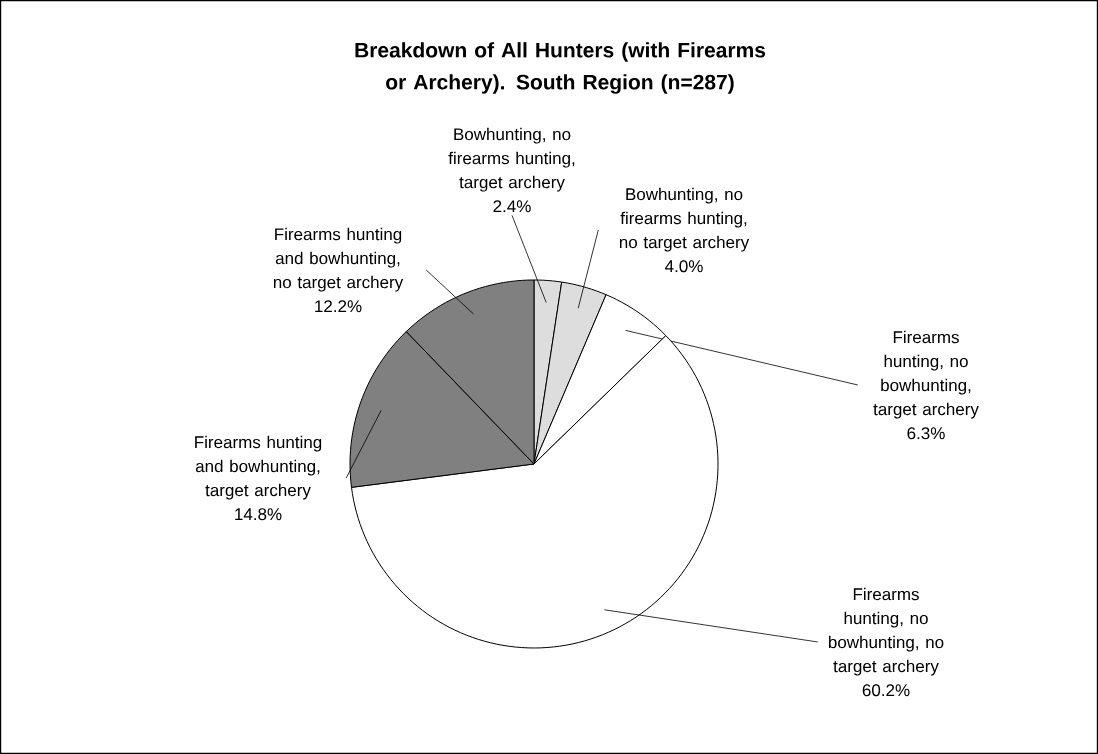 The width and height of the screenshot is (1098, 754). What do you see at coordinates (886, 631) in the screenshot?
I see `slice-label: Firearms hunting, no bowhunting, no target archery` at bounding box center [886, 631].